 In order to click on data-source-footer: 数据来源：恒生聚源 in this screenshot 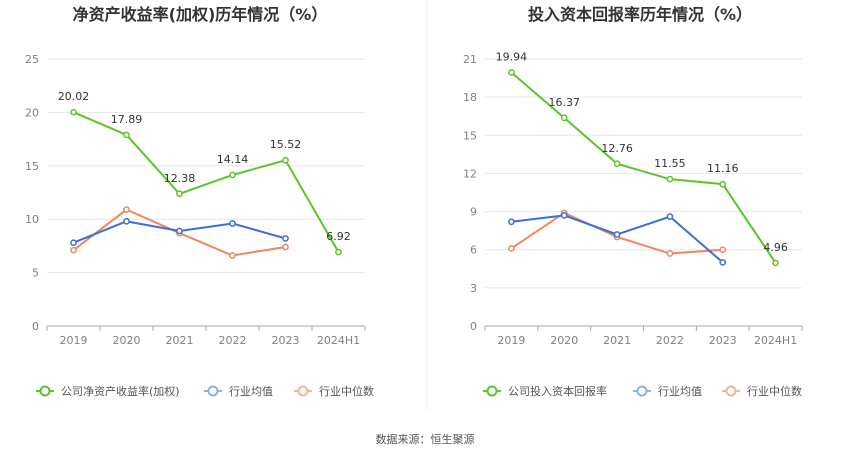, I will do `click(425, 439)`.